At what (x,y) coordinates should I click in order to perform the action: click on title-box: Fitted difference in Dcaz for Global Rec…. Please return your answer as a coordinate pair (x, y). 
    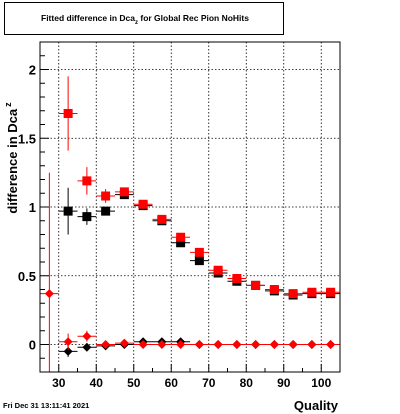
    Looking at the image, I should click on (144, 18).